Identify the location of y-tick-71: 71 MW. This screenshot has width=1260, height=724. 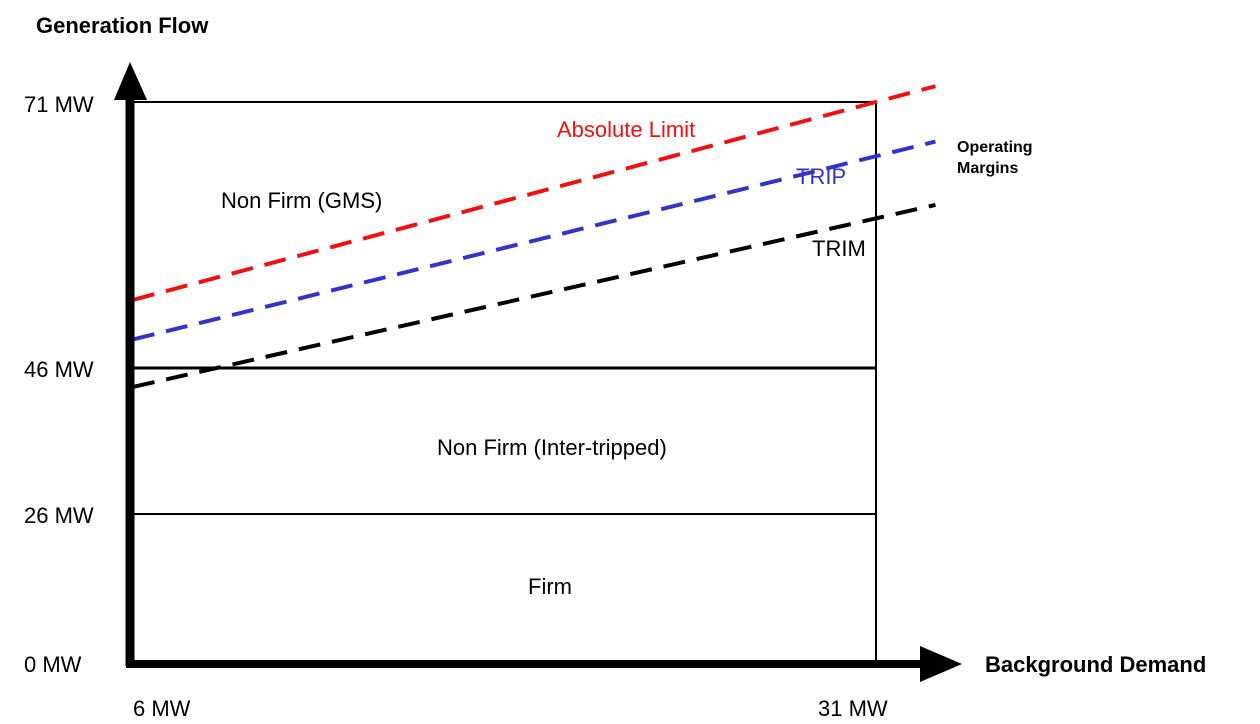
(59, 104).